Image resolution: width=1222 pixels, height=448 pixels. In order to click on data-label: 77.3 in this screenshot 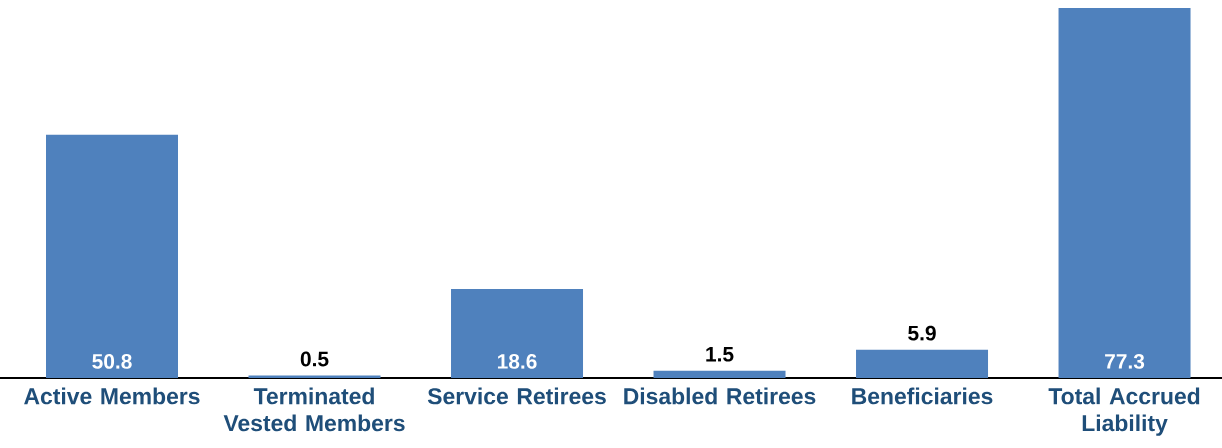, I will do `click(1125, 361)`.